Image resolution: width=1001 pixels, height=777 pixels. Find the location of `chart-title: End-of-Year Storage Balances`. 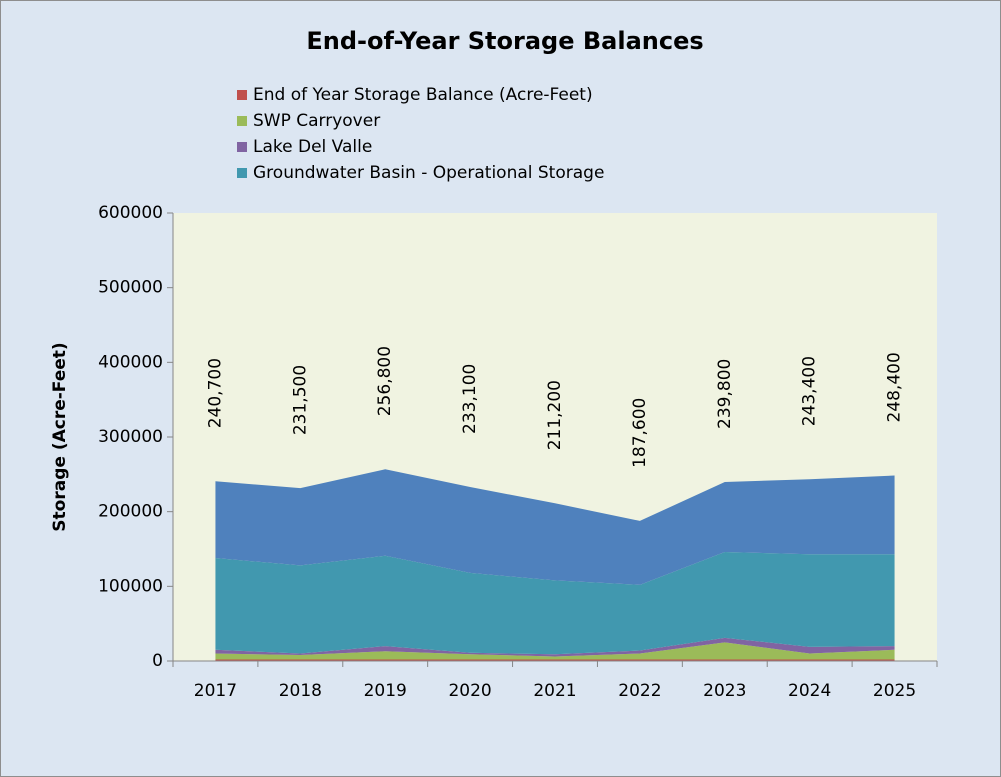

chart-title: End-of-Year Storage Balances is located at coordinates (504, 41).